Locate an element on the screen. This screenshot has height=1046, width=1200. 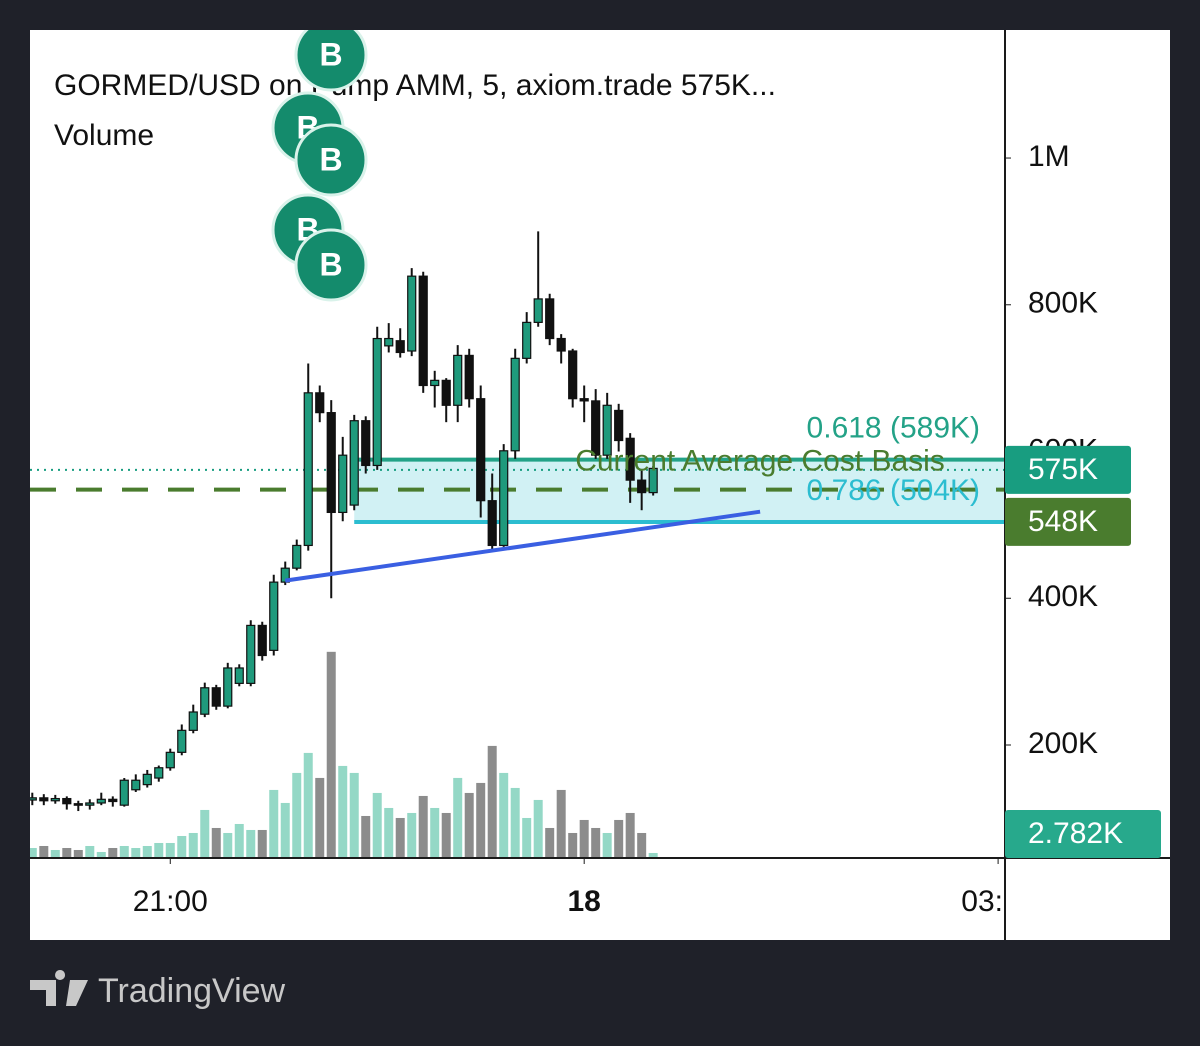
tradingview-logo is located at coordinates (59, 988).